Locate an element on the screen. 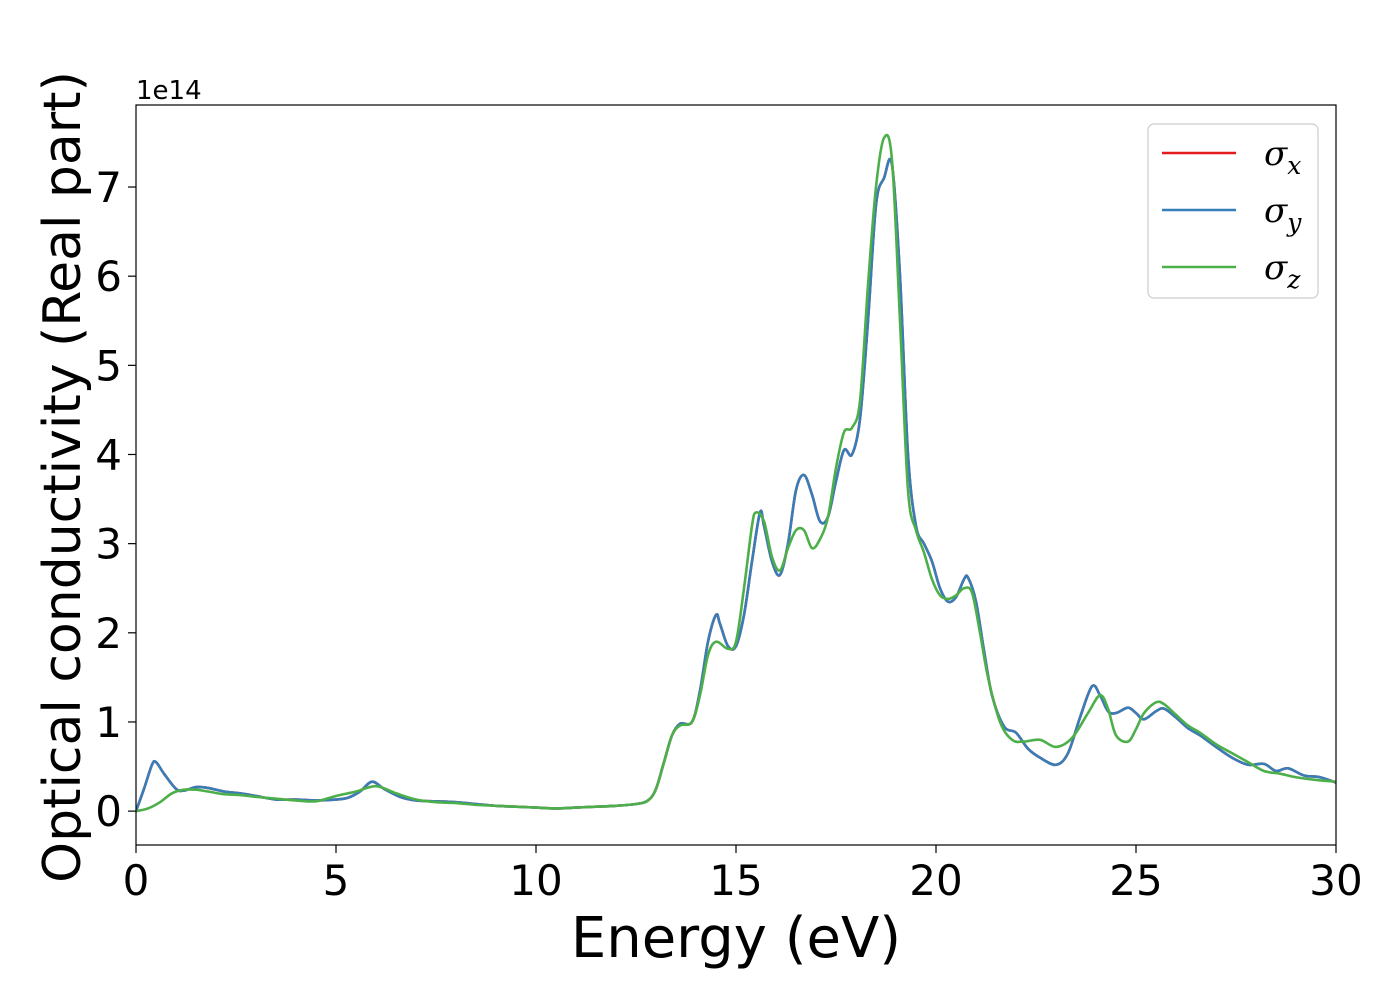  legend-label-z: σz is located at coordinates (1282, 271).